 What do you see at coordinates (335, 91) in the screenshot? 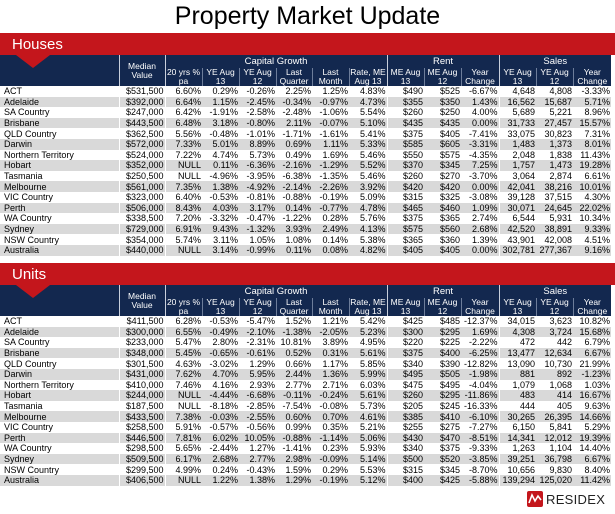
I see `table-cell: 1.25%` at bounding box center [335, 91].